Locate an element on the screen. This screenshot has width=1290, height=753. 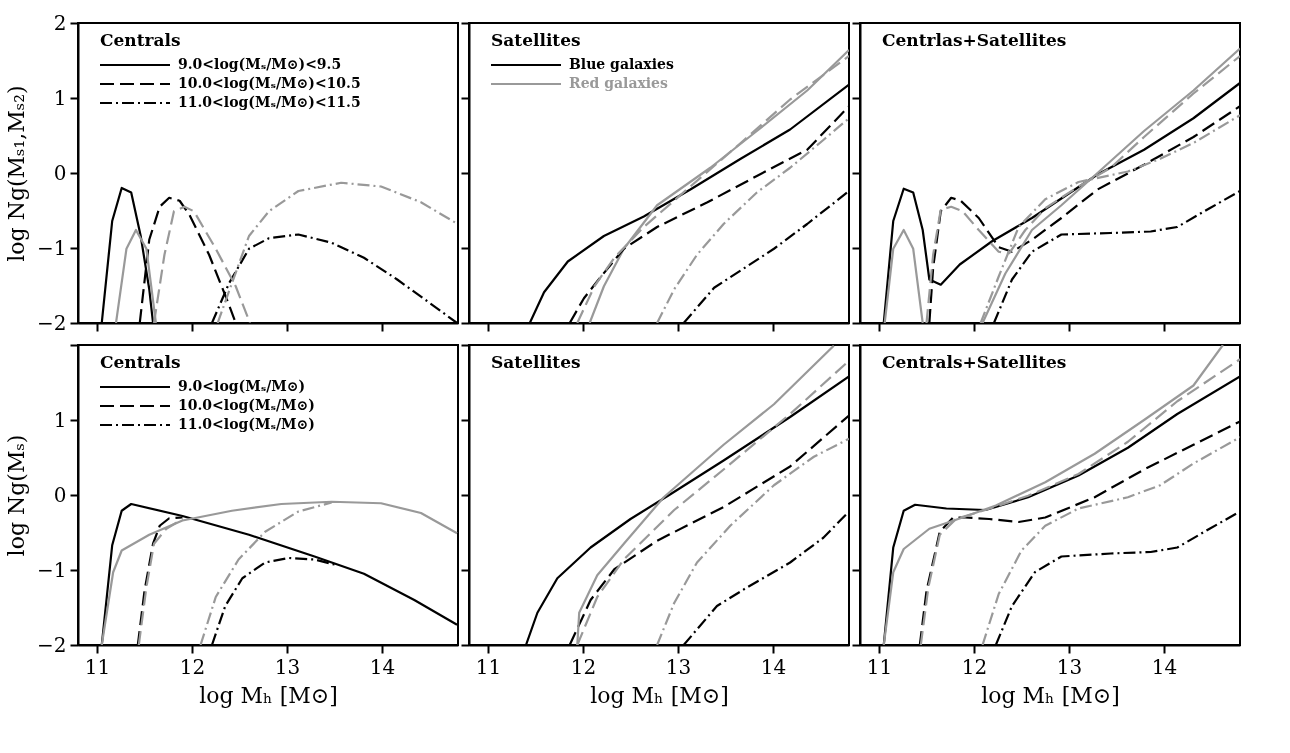
chart-title: Centrals+Satellites is located at coordinates (974, 362).